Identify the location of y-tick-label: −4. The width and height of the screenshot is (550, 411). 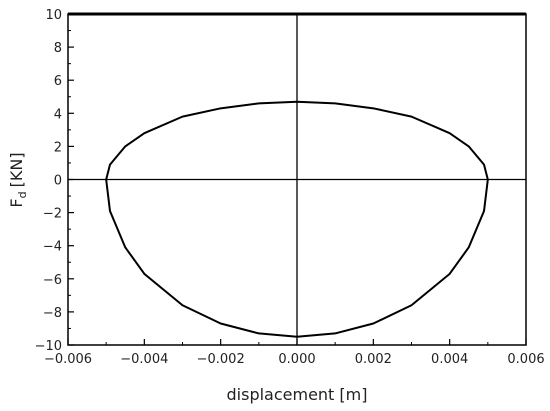
(52, 247).